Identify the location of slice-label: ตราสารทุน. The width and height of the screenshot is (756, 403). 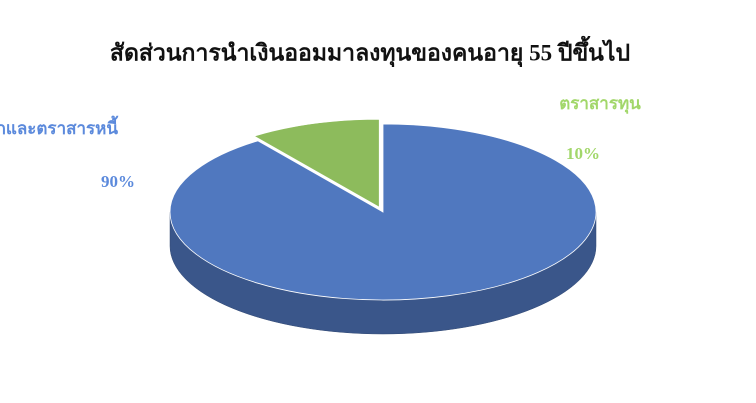
(600, 104).